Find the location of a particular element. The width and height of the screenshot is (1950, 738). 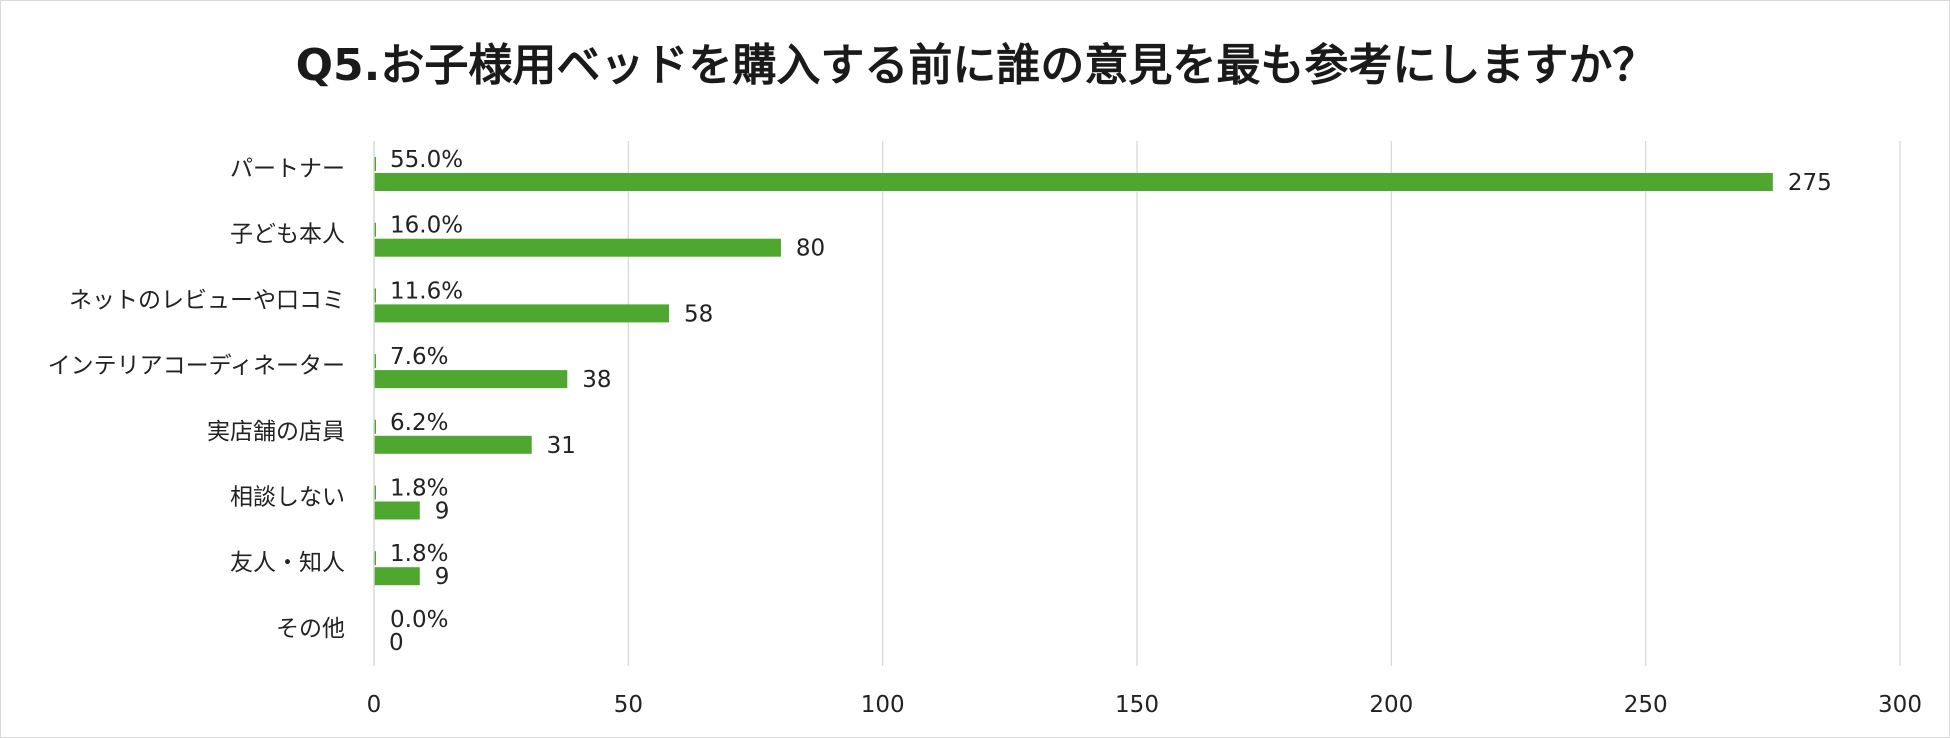

category-label: その他 is located at coordinates (310, 629).